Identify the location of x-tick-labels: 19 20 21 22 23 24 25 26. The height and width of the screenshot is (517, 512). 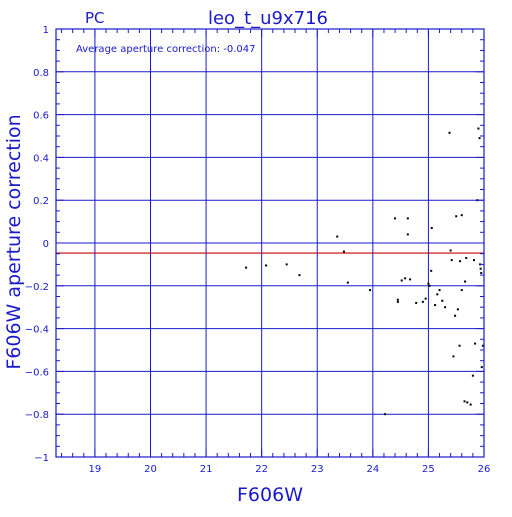
(290, 469).